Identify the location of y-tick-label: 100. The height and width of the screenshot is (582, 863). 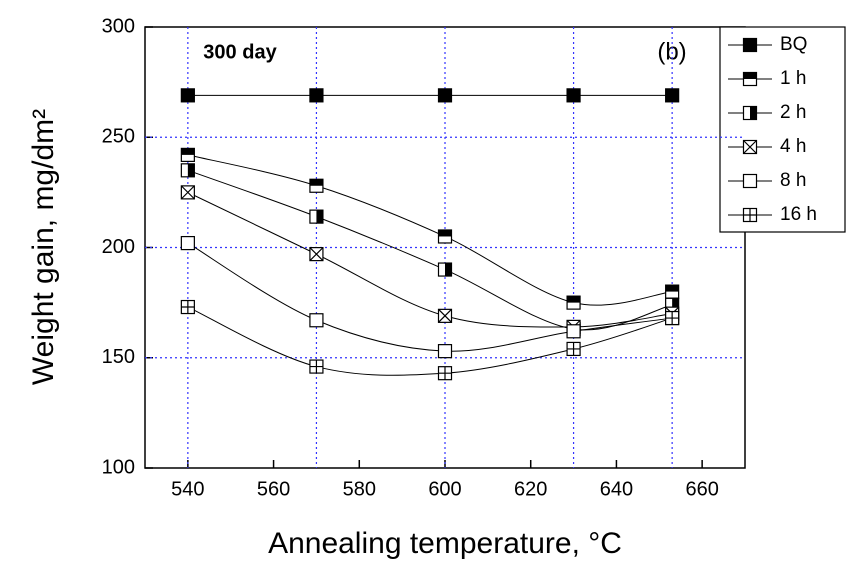
(118, 467).